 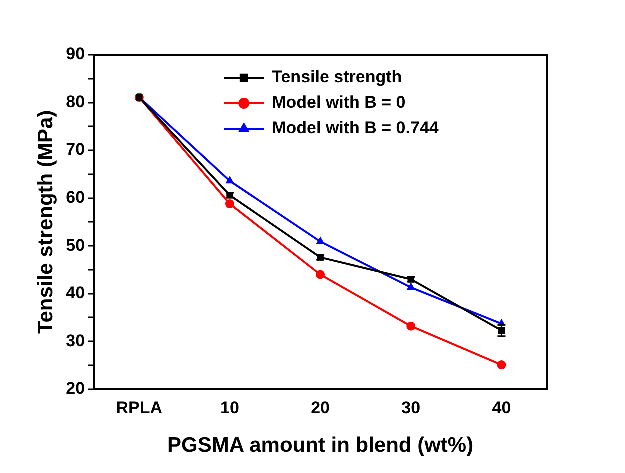 What do you see at coordinates (76, 150) in the screenshot?
I see `y-tick-label: 70` at bounding box center [76, 150].